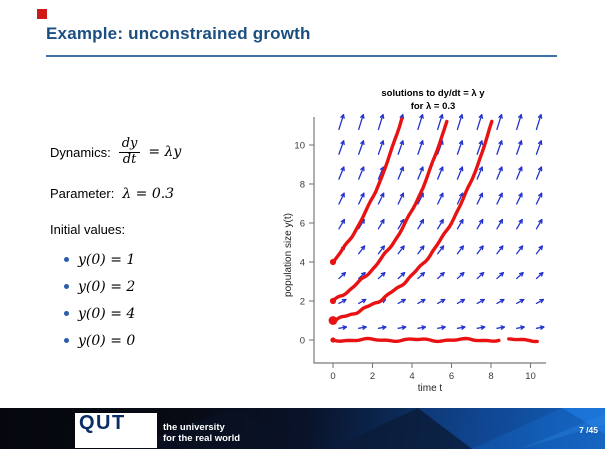  Describe the element at coordinates (302, 263) in the screenshot. I see `y-tick-label: 4` at that location.